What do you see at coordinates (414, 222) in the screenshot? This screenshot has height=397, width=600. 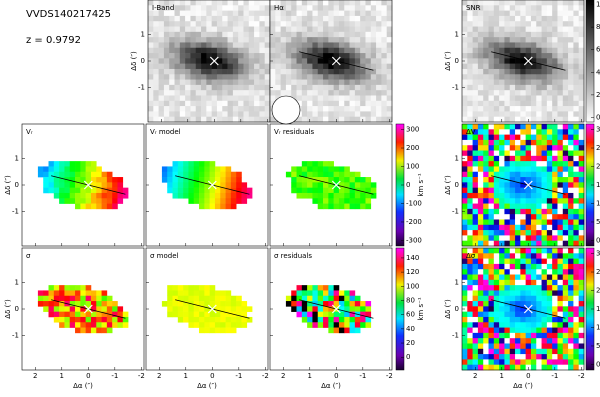 I see `colorbar-tick-label: -200` at bounding box center [414, 222].